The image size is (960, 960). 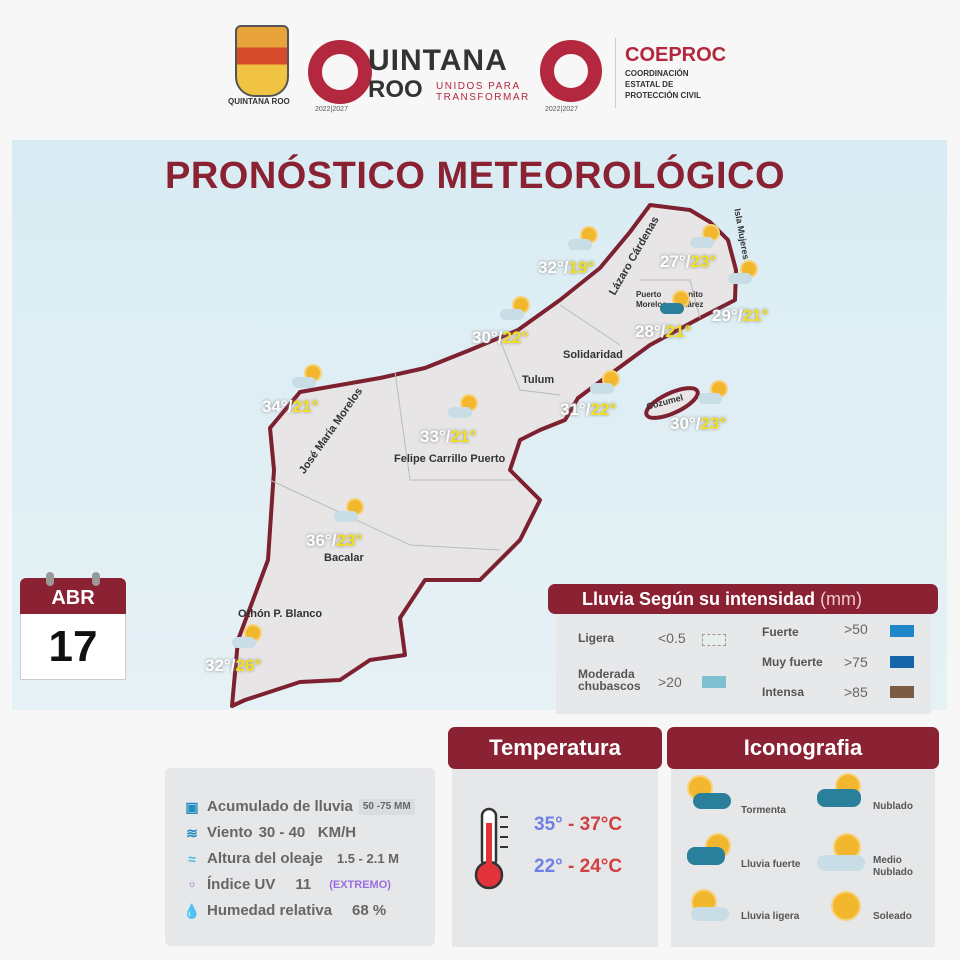 I want to click on info-uv-value: 11, so click(x=303, y=884).